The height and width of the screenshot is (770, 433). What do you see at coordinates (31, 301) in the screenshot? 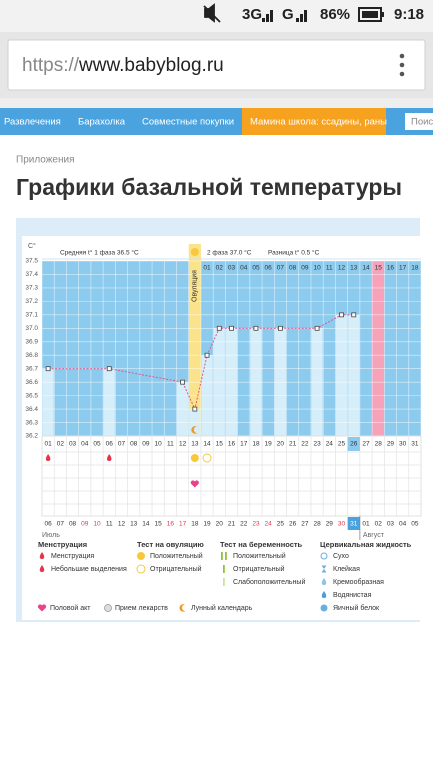
I see `y-tick-label: 37.2` at bounding box center [31, 301].